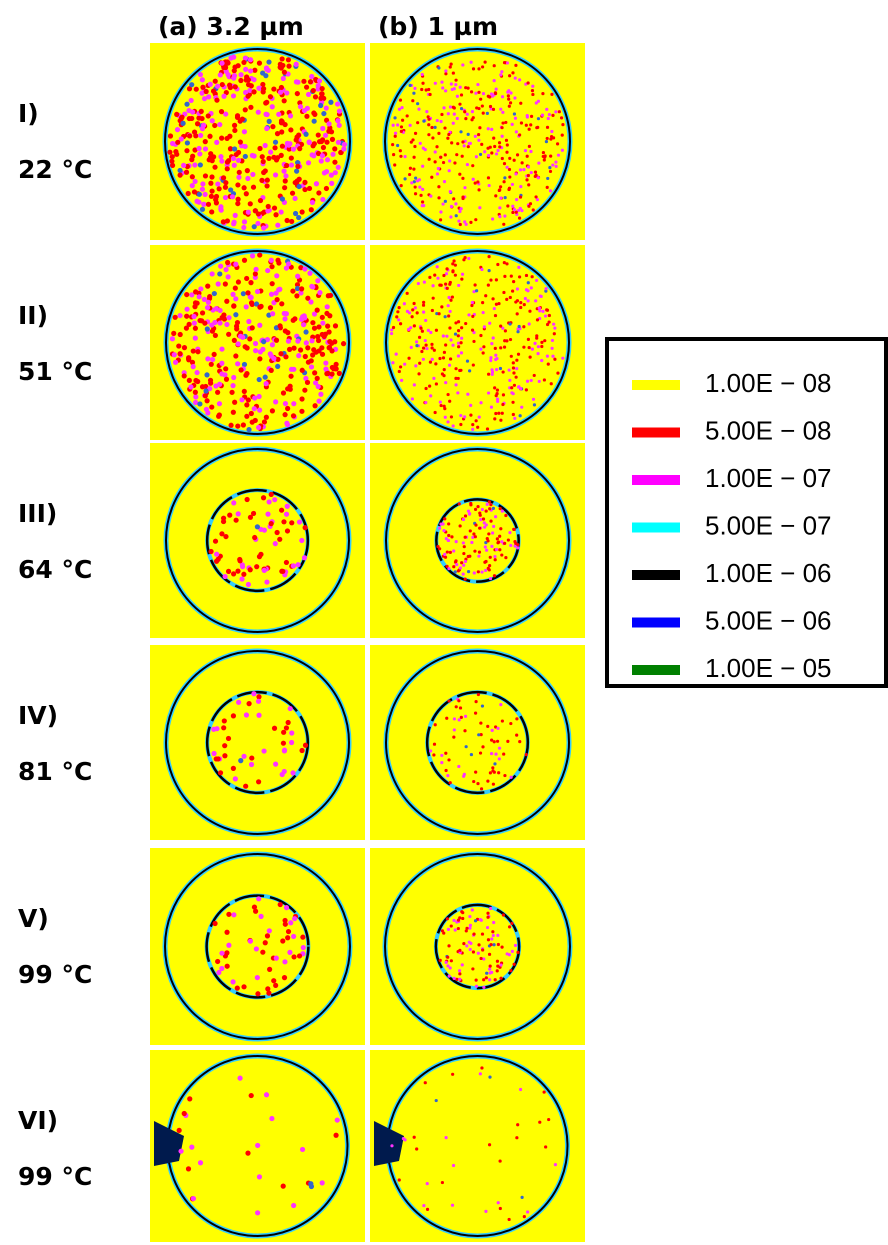 This screenshot has height=1245, width=888. I want to click on dark-spot, so click(389, 1143).